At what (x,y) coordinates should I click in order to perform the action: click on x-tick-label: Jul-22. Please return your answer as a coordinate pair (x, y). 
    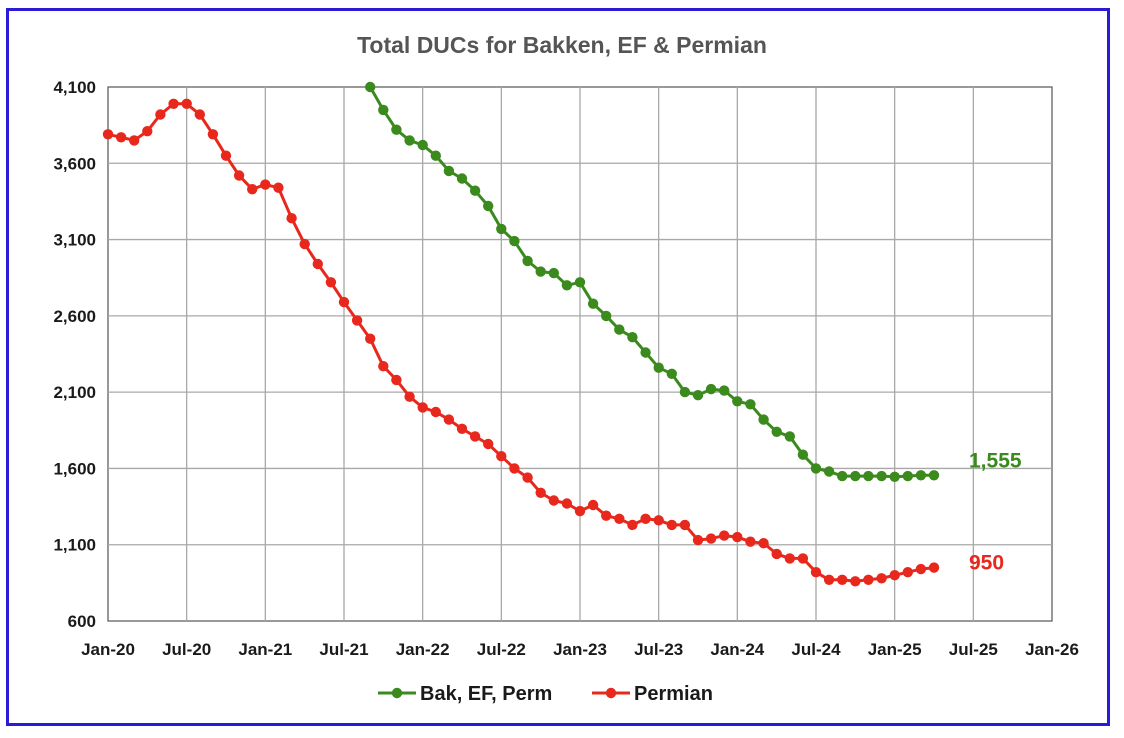
    Looking at the image, I should click on (501, 649).